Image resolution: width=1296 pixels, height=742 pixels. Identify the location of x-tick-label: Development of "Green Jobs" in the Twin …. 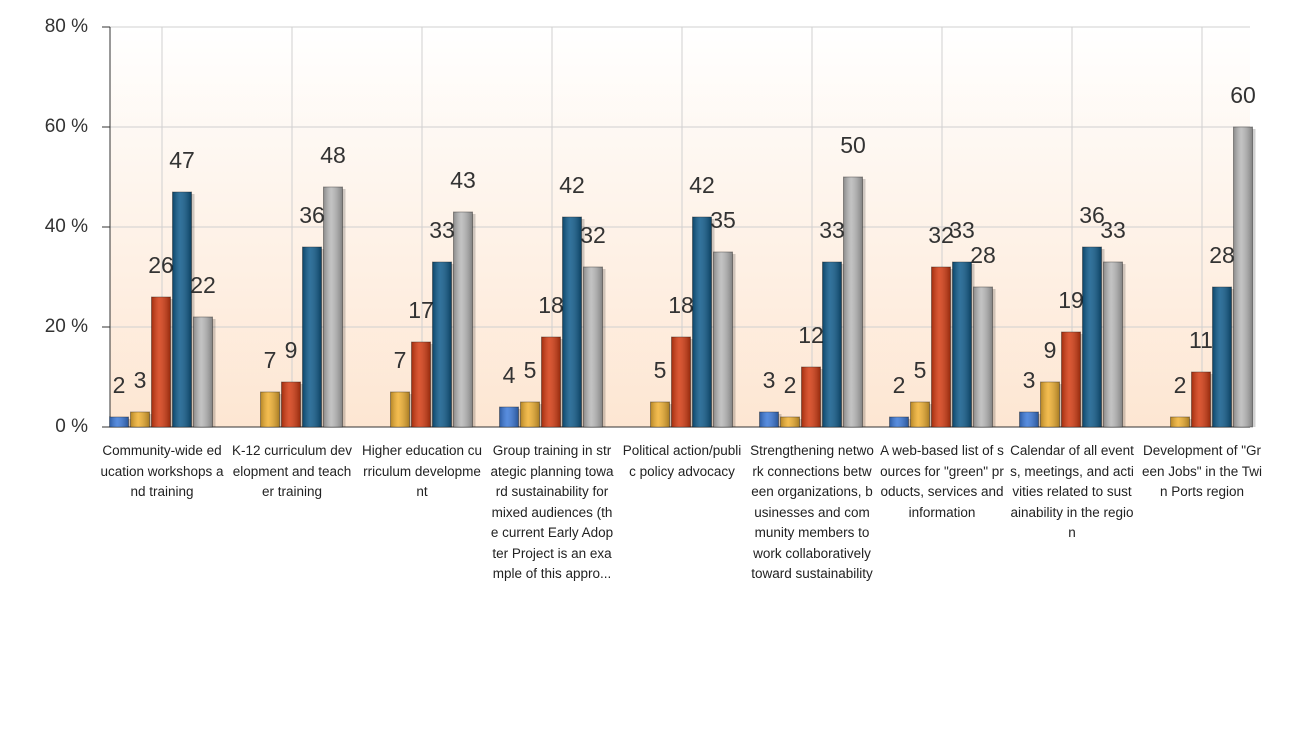
(1202, 471).